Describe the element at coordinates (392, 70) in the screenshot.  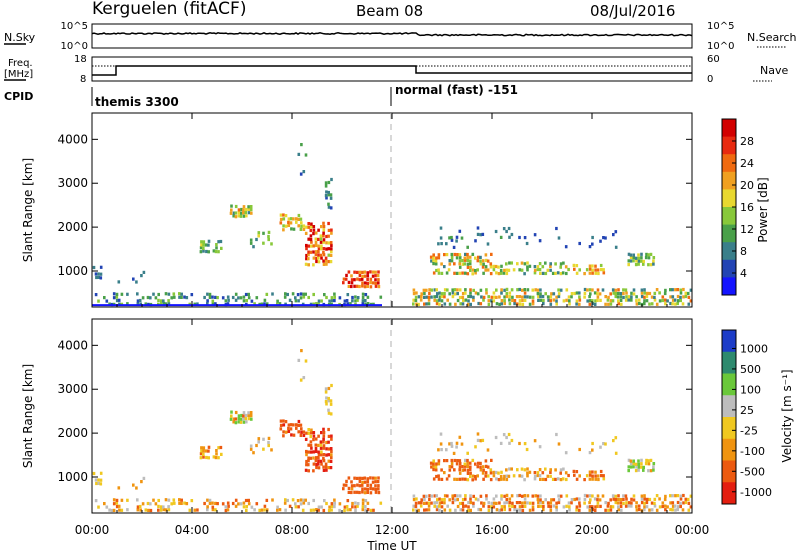
I see `freq-series-line` at that location.